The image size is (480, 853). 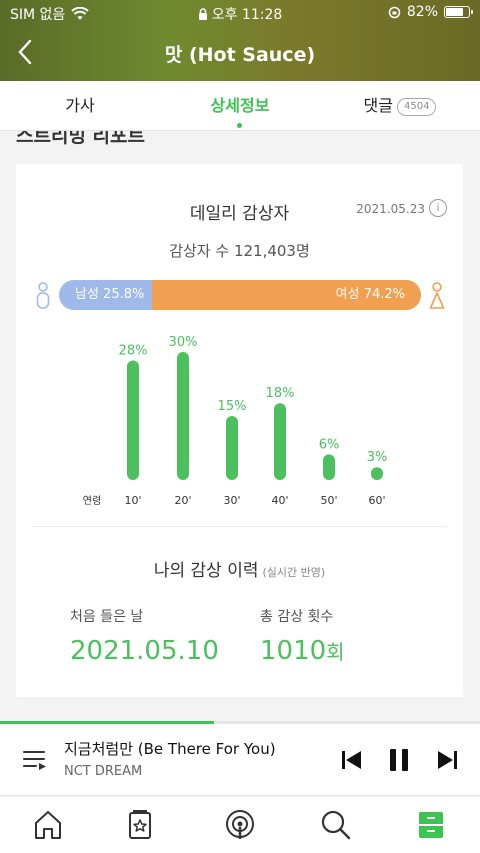 I want to click on next-icon, so click(x=447, y=760).